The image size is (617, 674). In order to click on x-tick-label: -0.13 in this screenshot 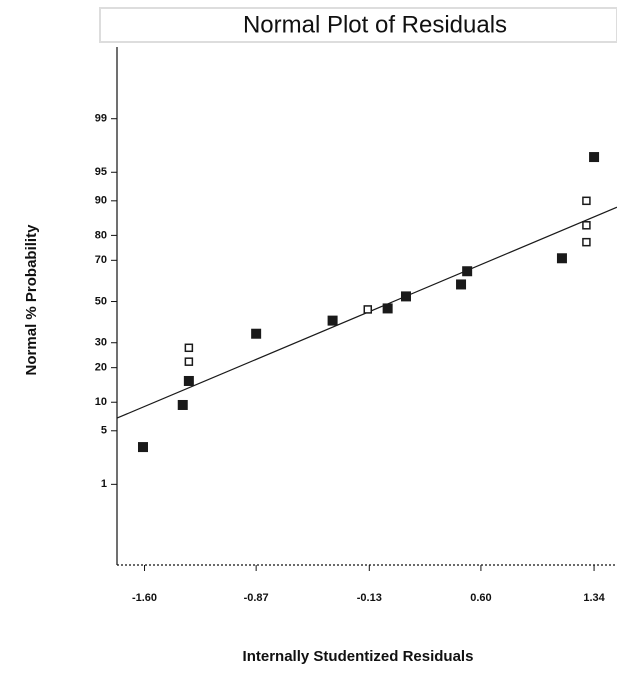, I will do `click(369, 598)`.